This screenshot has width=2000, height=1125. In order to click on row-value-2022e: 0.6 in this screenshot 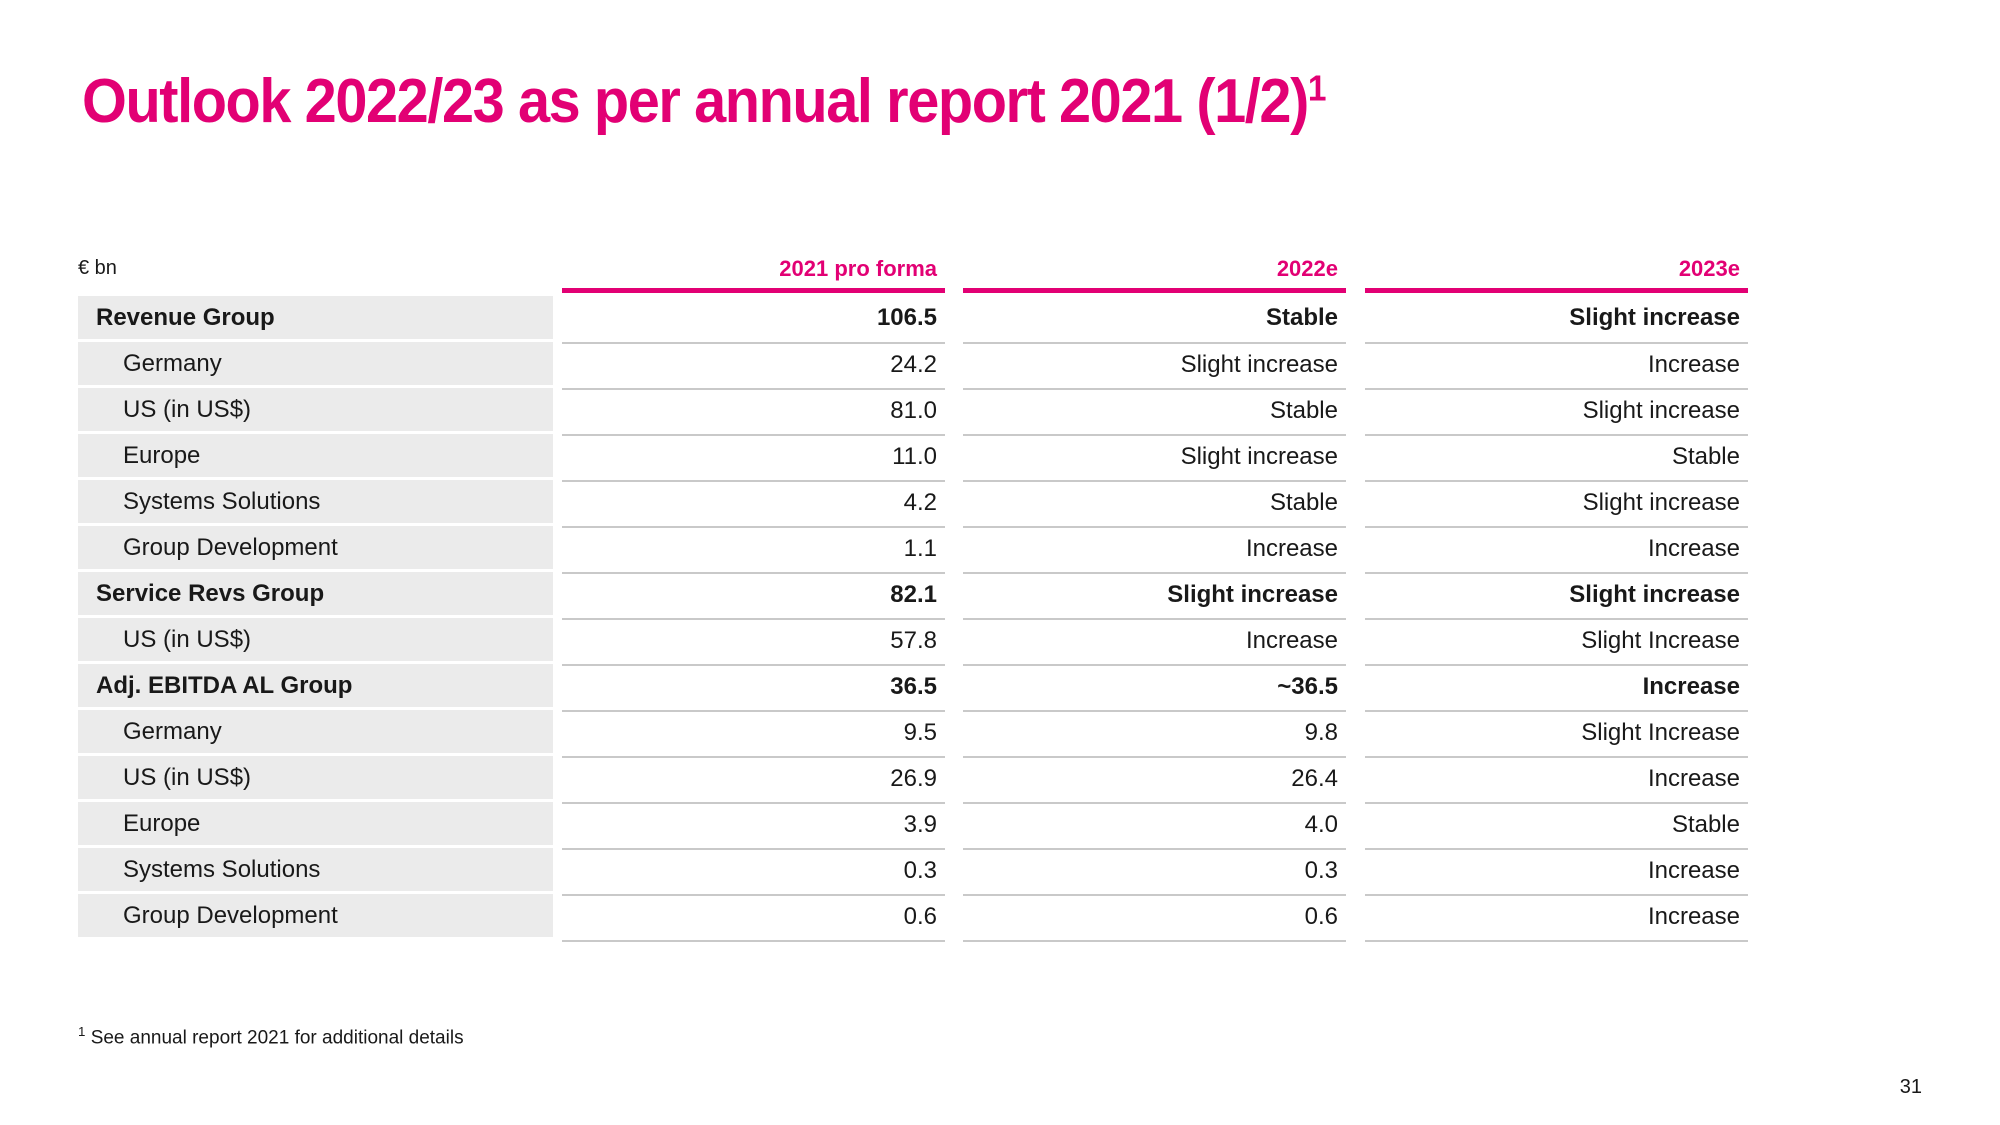, I will do `click(1154, 915)`.